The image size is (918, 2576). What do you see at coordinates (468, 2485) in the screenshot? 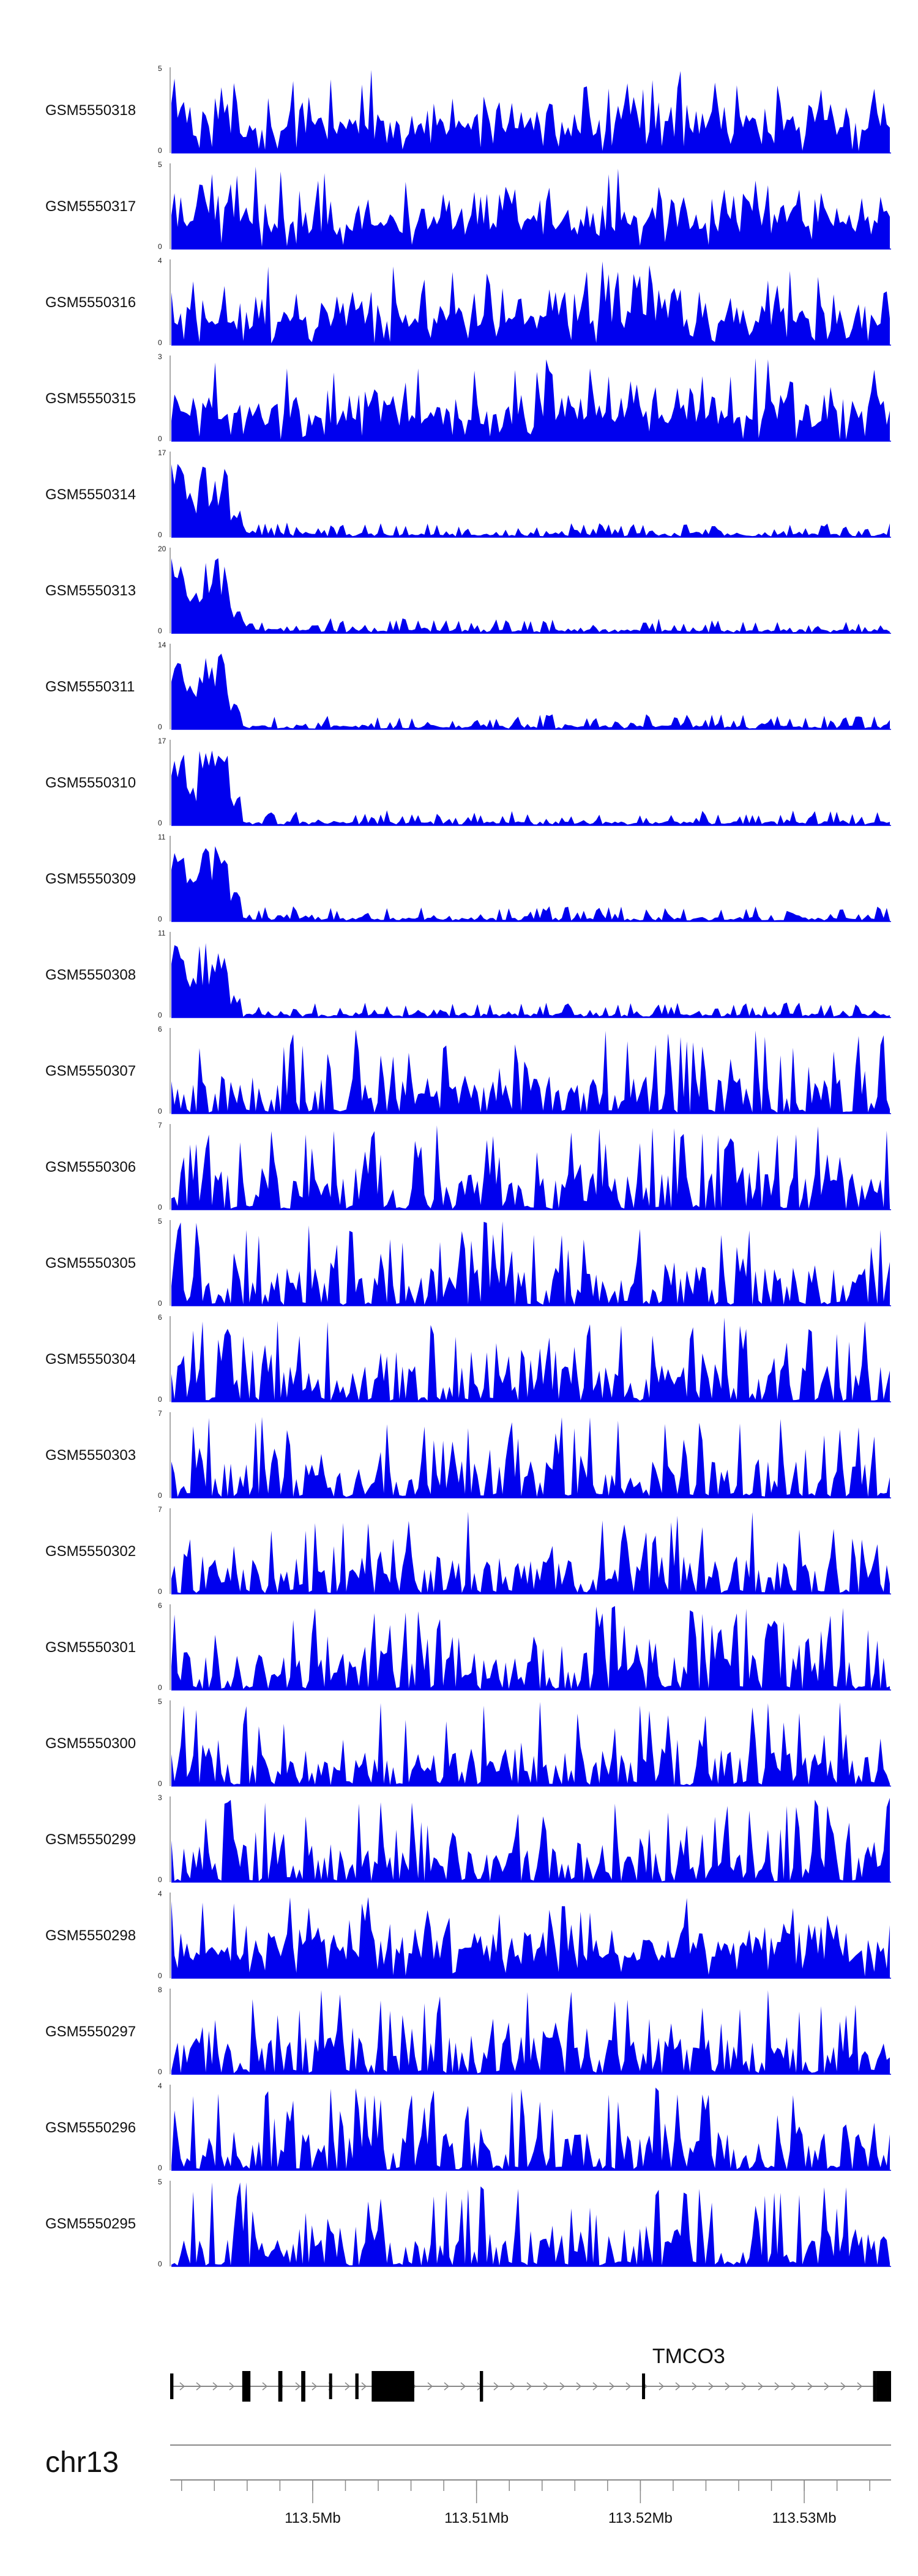
I see `genome-axis: chr13 113.5Mb 113.51Mb 113.52Mb 113.53Mb` at bounding box center [468, 2485].